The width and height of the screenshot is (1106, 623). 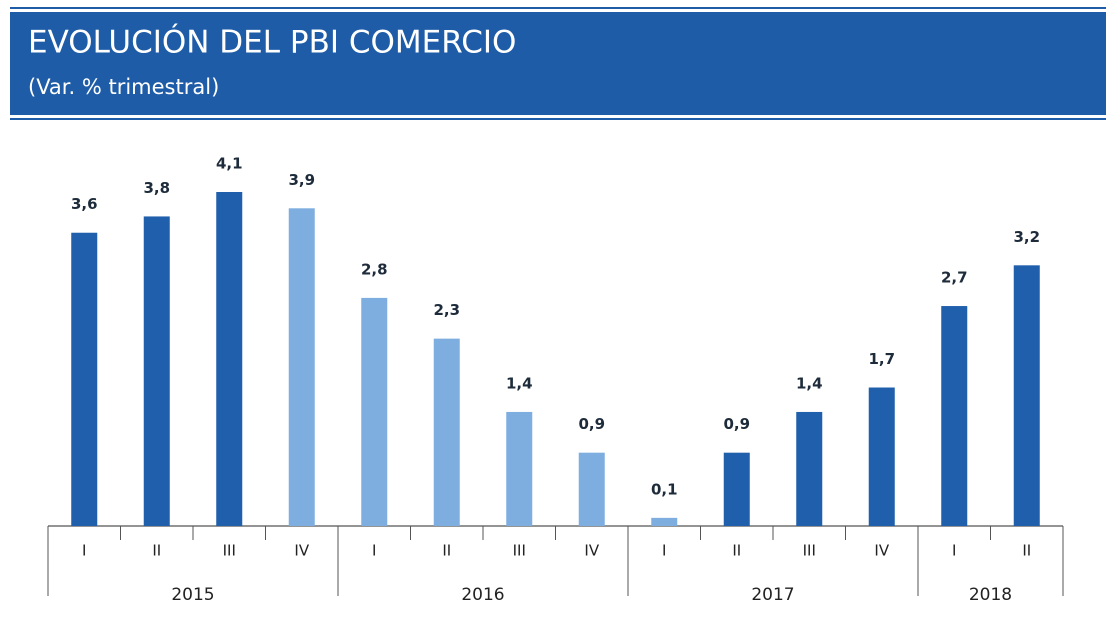 What do you see at coordinates (156, 188) in the screenshot?
I see `value-label: 3,8` at bounding box center [156, 188].